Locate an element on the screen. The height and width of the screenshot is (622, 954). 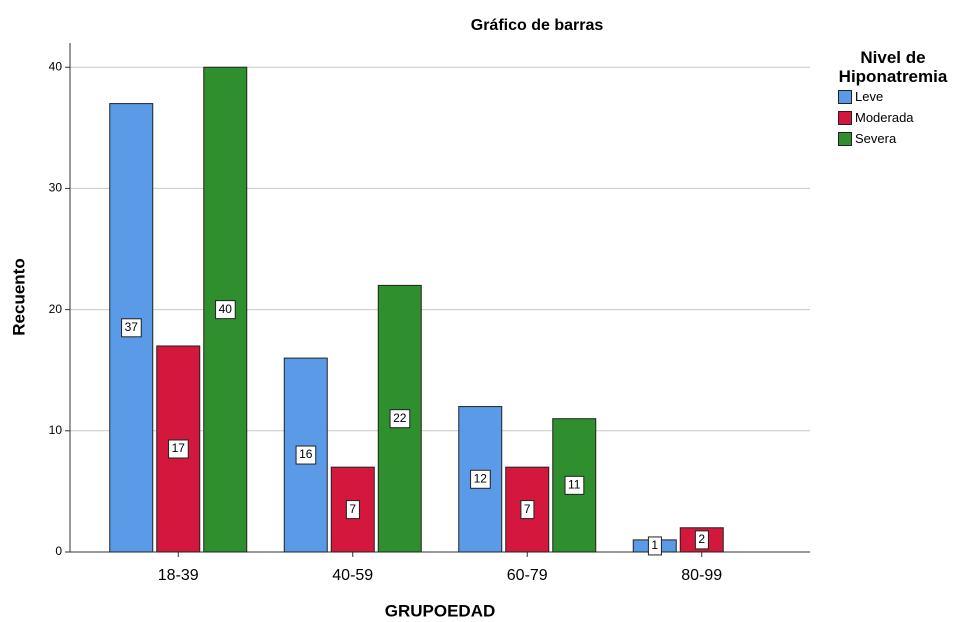
x-tick-label: 80-99 is located at coordinates (701, 575).